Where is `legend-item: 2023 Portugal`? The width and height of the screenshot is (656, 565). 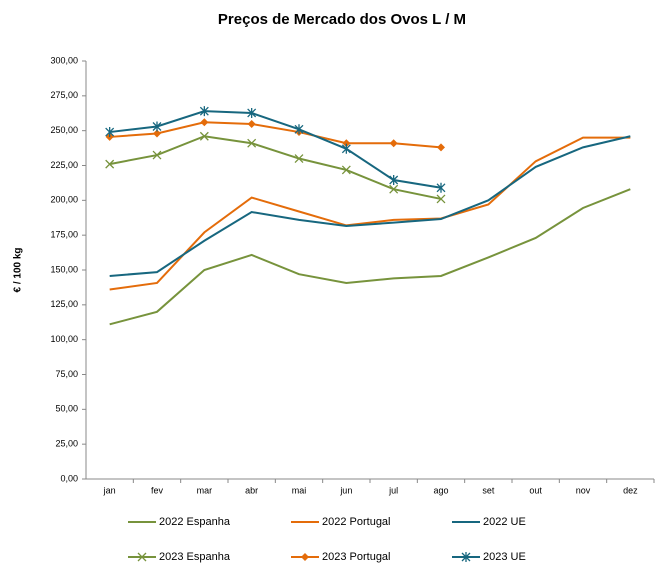 legend-item: 2023 Portugal is located at coordinates (341, 557).